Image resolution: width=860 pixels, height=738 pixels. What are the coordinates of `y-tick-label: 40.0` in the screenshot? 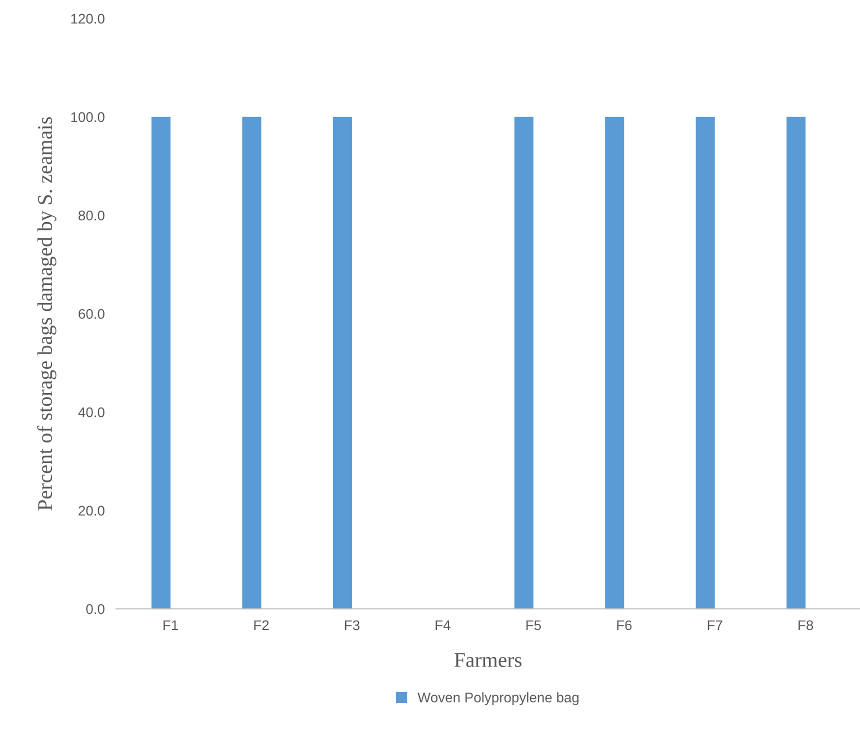 It's located at (91, 412).